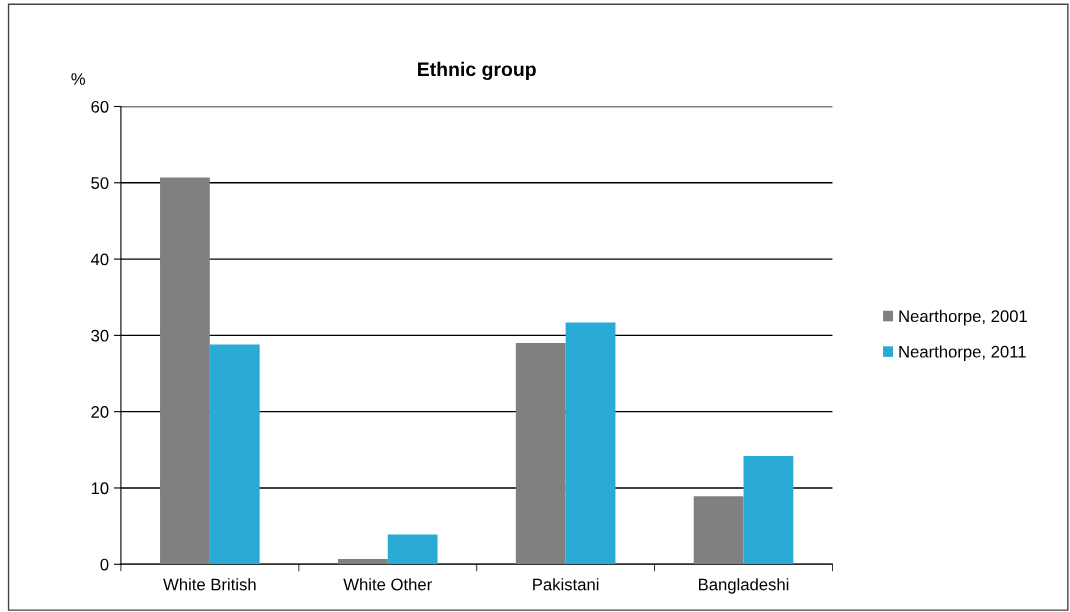 The image size is (1070, 612). Describe the element at coordinates (78, 79) in the screenshot. I see `y-axis-title: %` at that location.